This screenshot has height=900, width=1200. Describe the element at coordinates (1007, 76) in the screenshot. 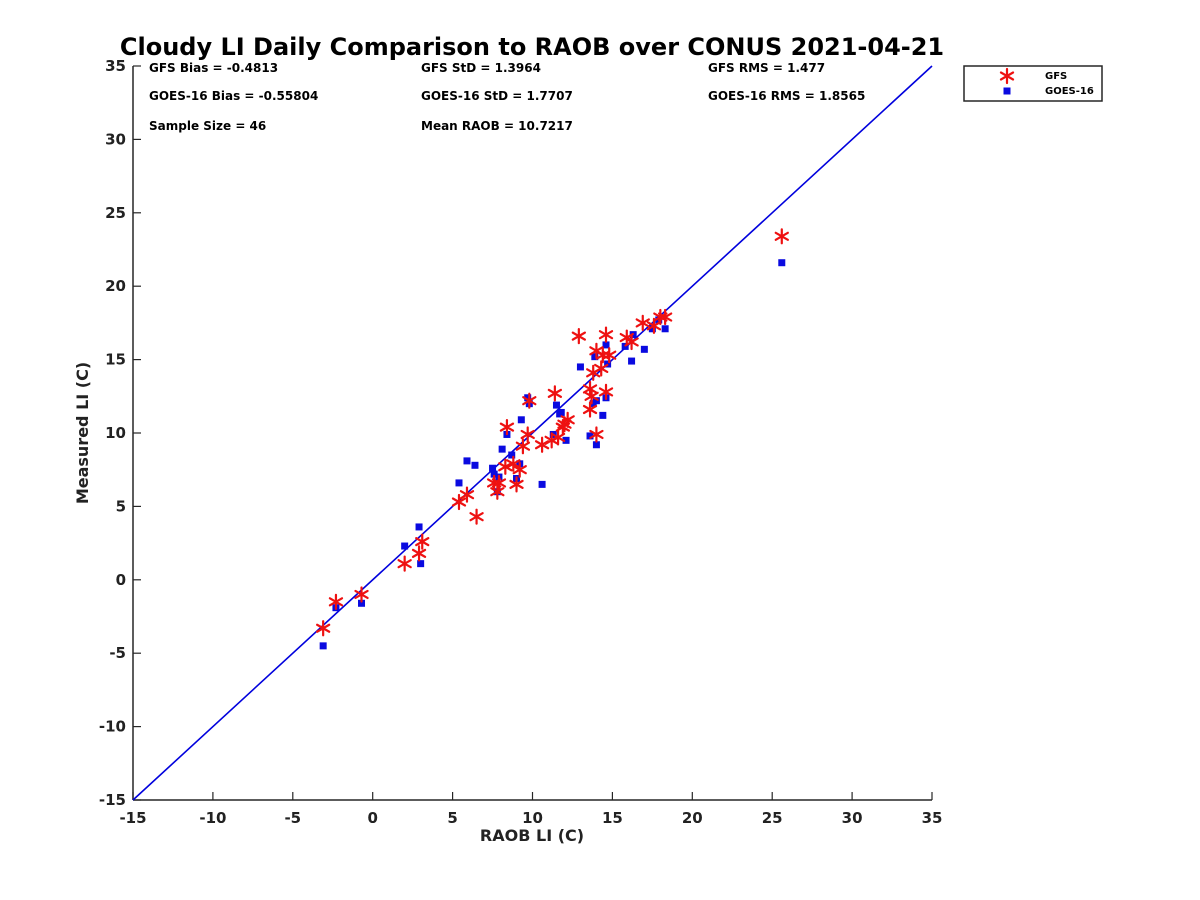

I see `legend-gfs-marker` at that location.